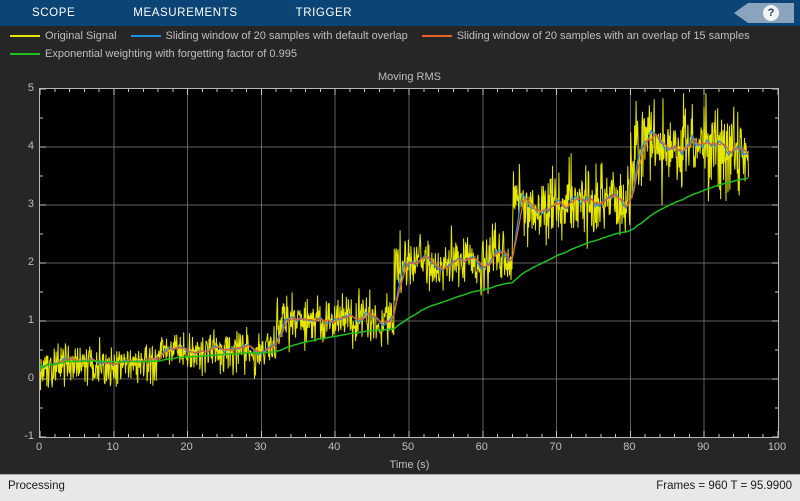  What do you see at coordinates (25, 54) in the screenshot?
I see `legend-swatch-exponential` at bounding box center [25, 54].